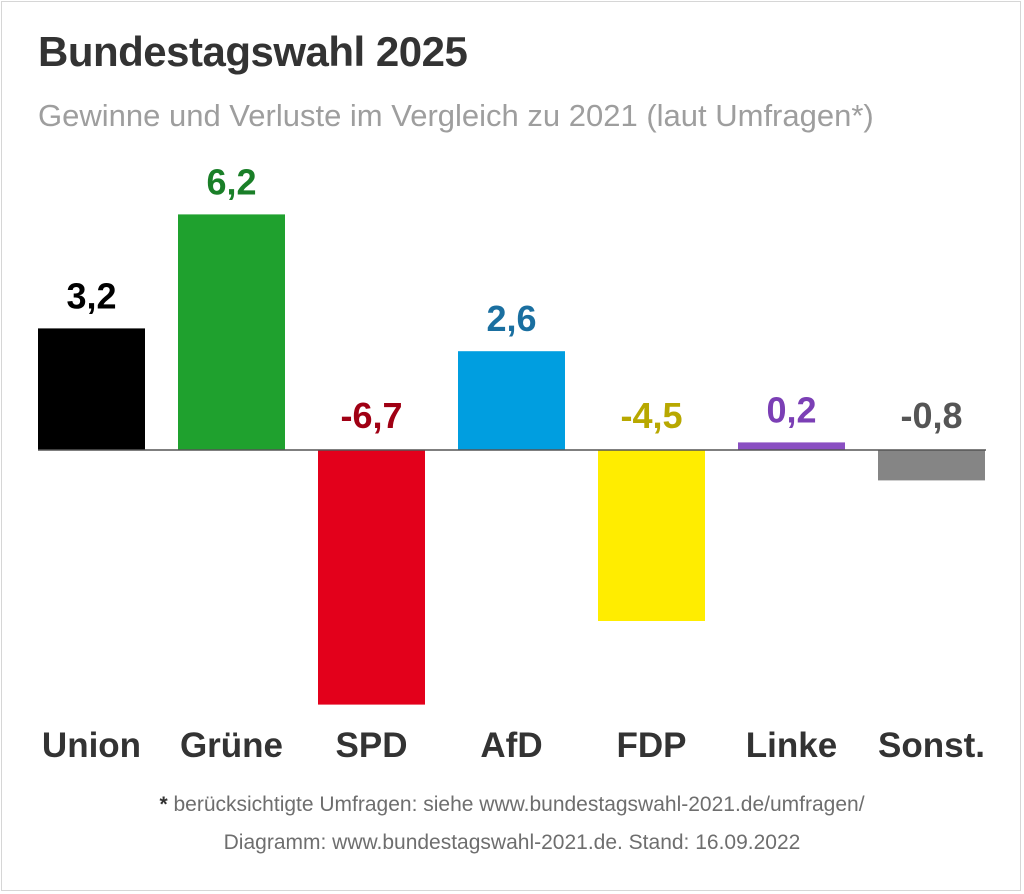  I want to click on bar-gruene, so click(231, 332).